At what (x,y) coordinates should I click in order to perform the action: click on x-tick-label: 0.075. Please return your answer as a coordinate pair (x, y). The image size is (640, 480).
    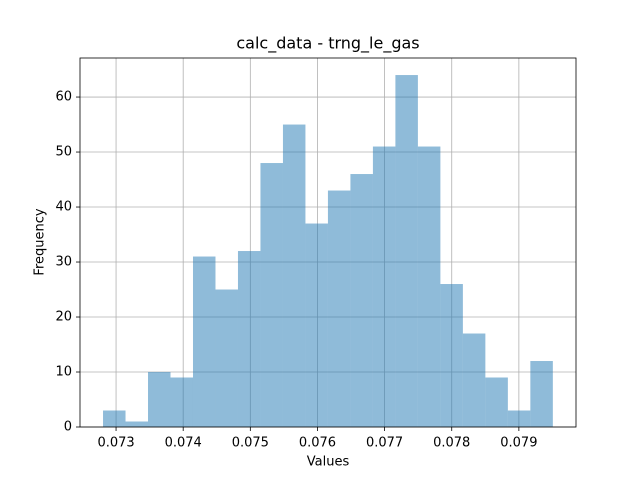
    Looking at the image, I should click on (250, 443).